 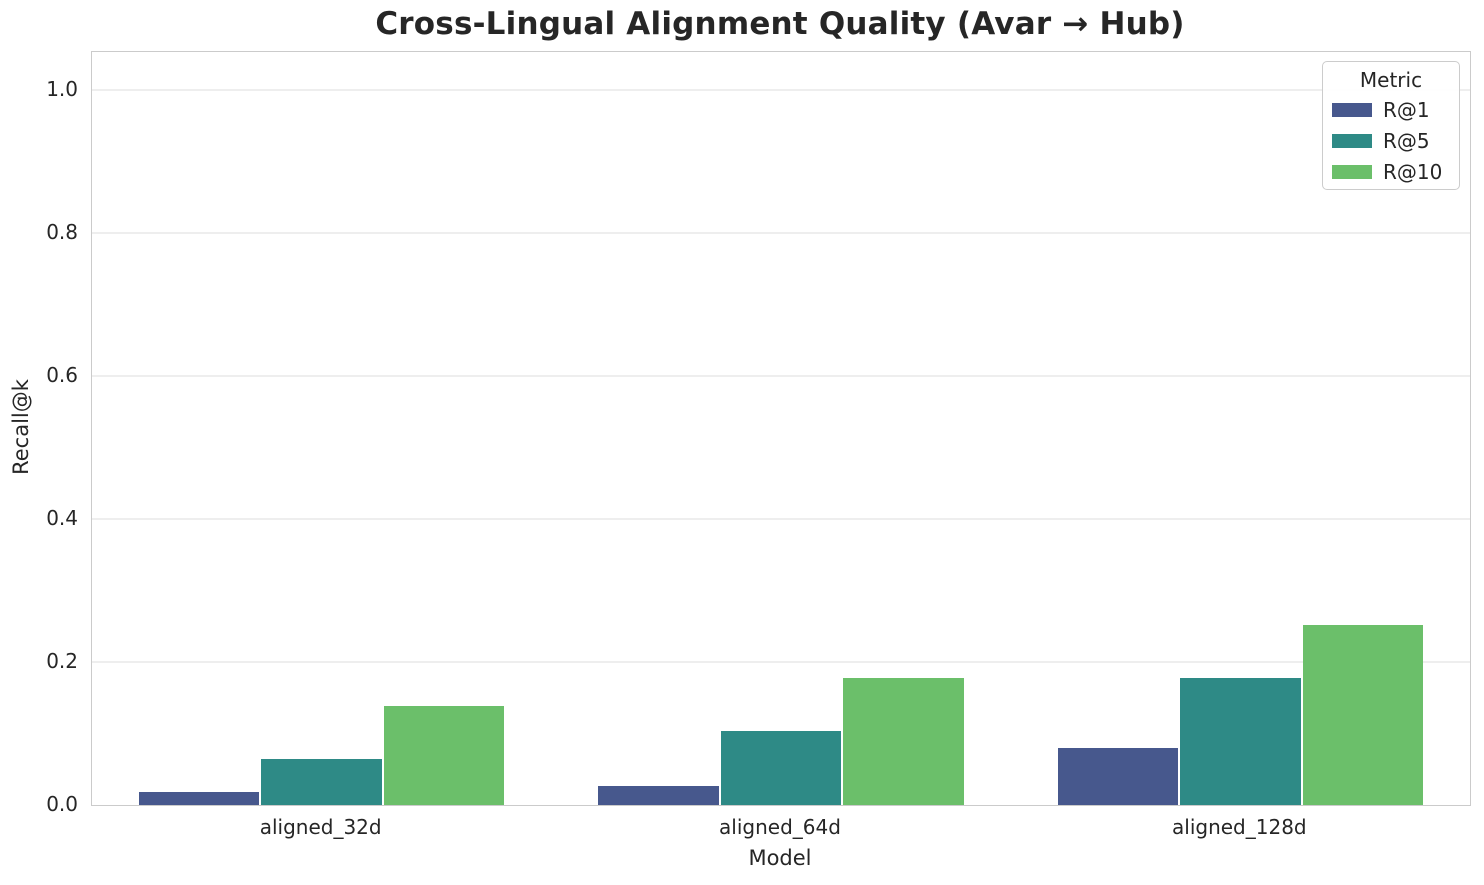 I want to click on legend-item-r10: R@10, so click(x=1391, y=171).